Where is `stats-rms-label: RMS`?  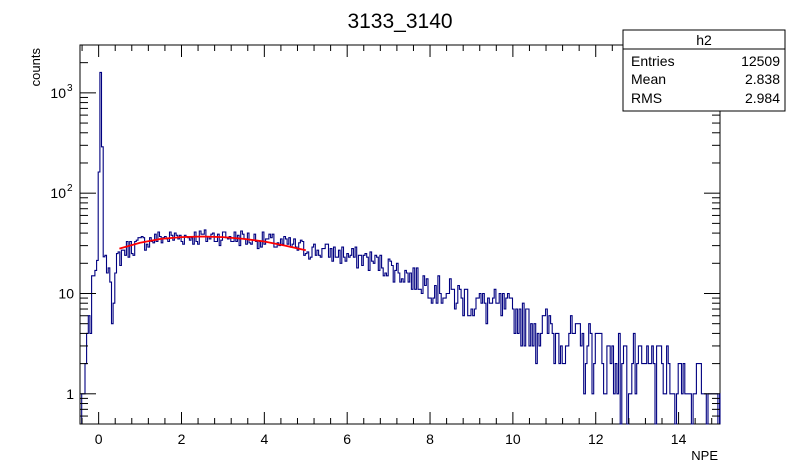
stats-rms-label: RMS is located at coordinates (646, 98).